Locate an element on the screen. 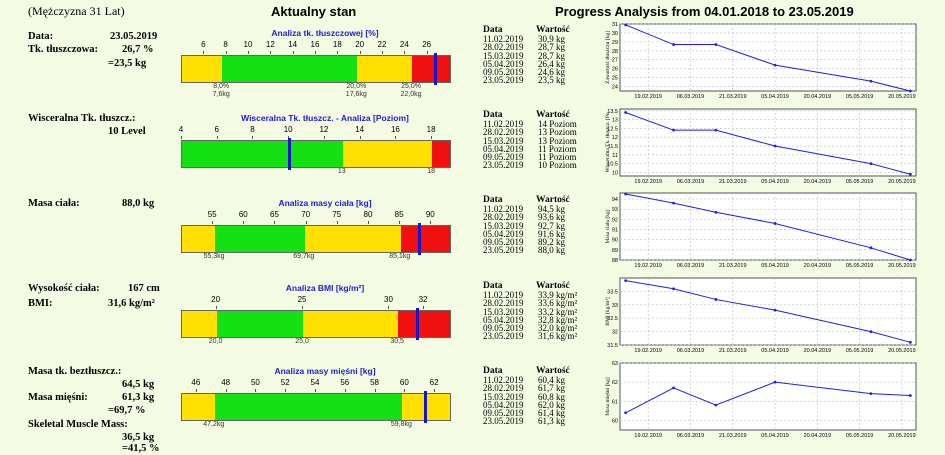 This screenshot has width=945, height=455. lean-mass-label: Masa tk. beztłuszcz.: is located at coordinates (75, 371).